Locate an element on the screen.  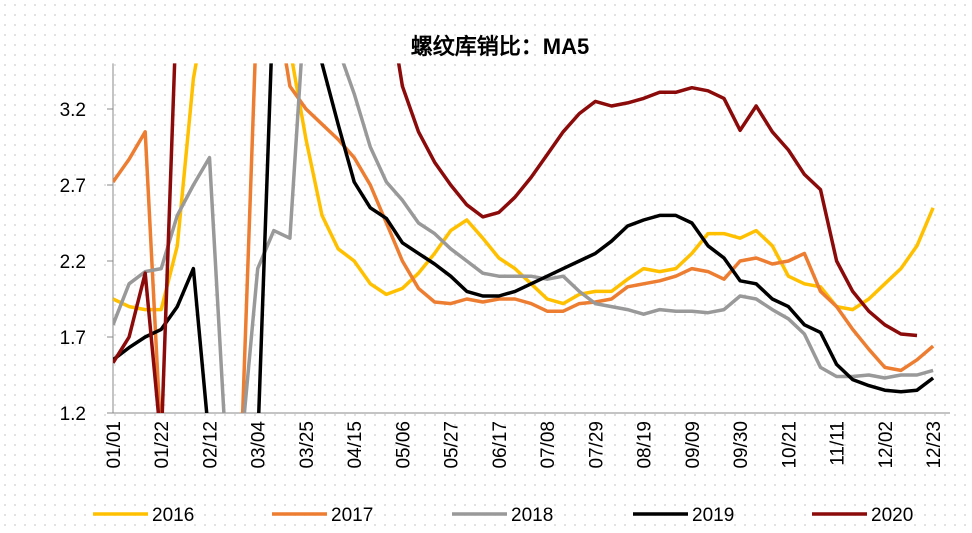
y-tick-label: 3.2 is located at coordinates (73, 110).